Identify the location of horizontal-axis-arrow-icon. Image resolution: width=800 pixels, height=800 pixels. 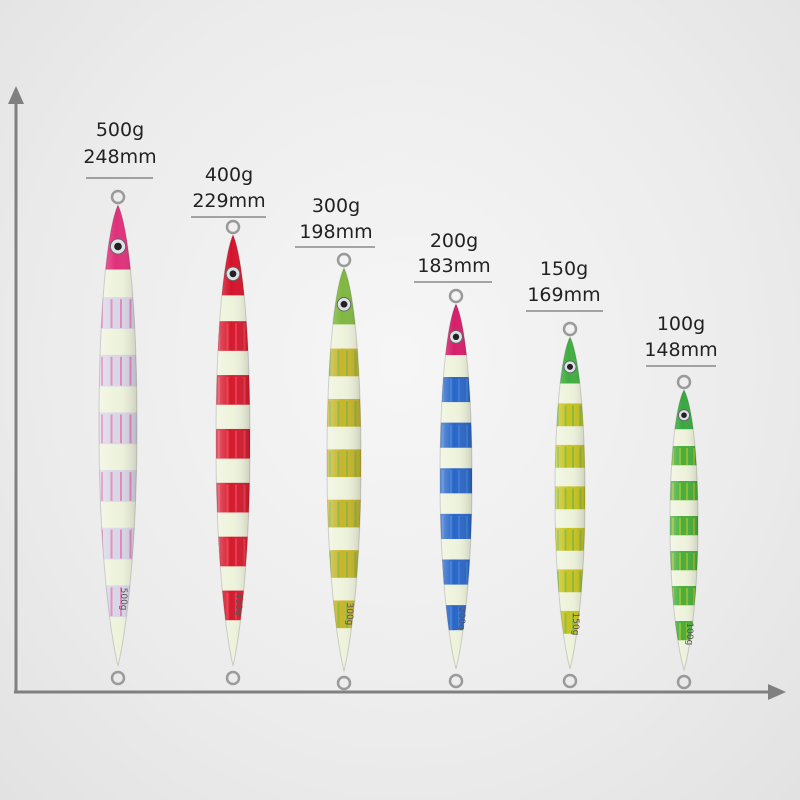
(777, 692).